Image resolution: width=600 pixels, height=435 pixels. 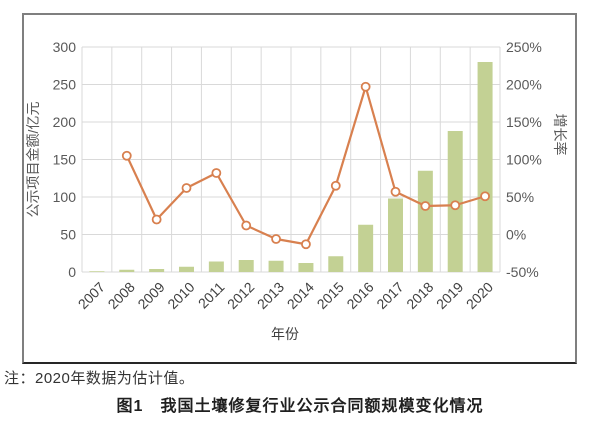 I want to click on year-tick: 2014, so click(x=300, y=295).